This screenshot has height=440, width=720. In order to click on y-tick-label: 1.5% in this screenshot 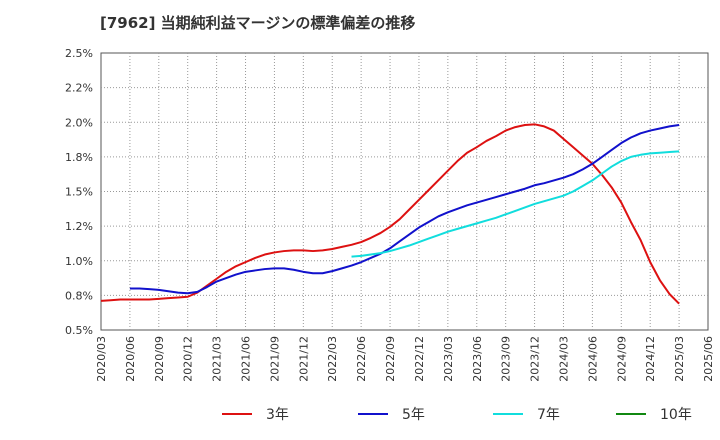, I will do `click(79, 192)`.